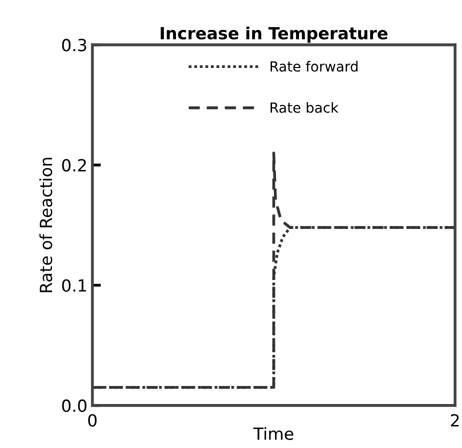 This screenshot has width=462, height=448. I want to click on y-tick-label: 0.1, so click(74, 285).